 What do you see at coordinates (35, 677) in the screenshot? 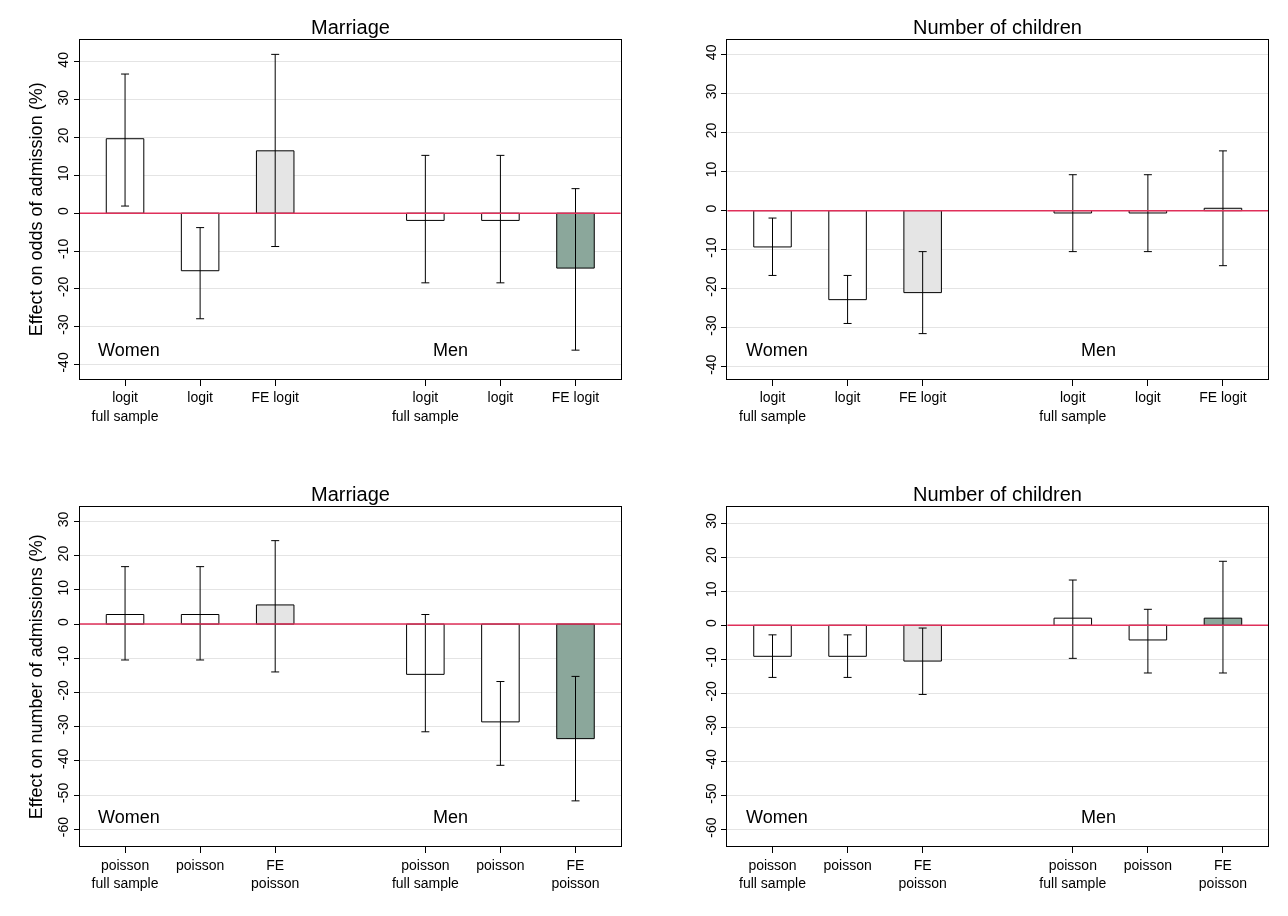
I see `y-axis-title: Effect on number of admissions (%)` at bounding box center [35, 677].